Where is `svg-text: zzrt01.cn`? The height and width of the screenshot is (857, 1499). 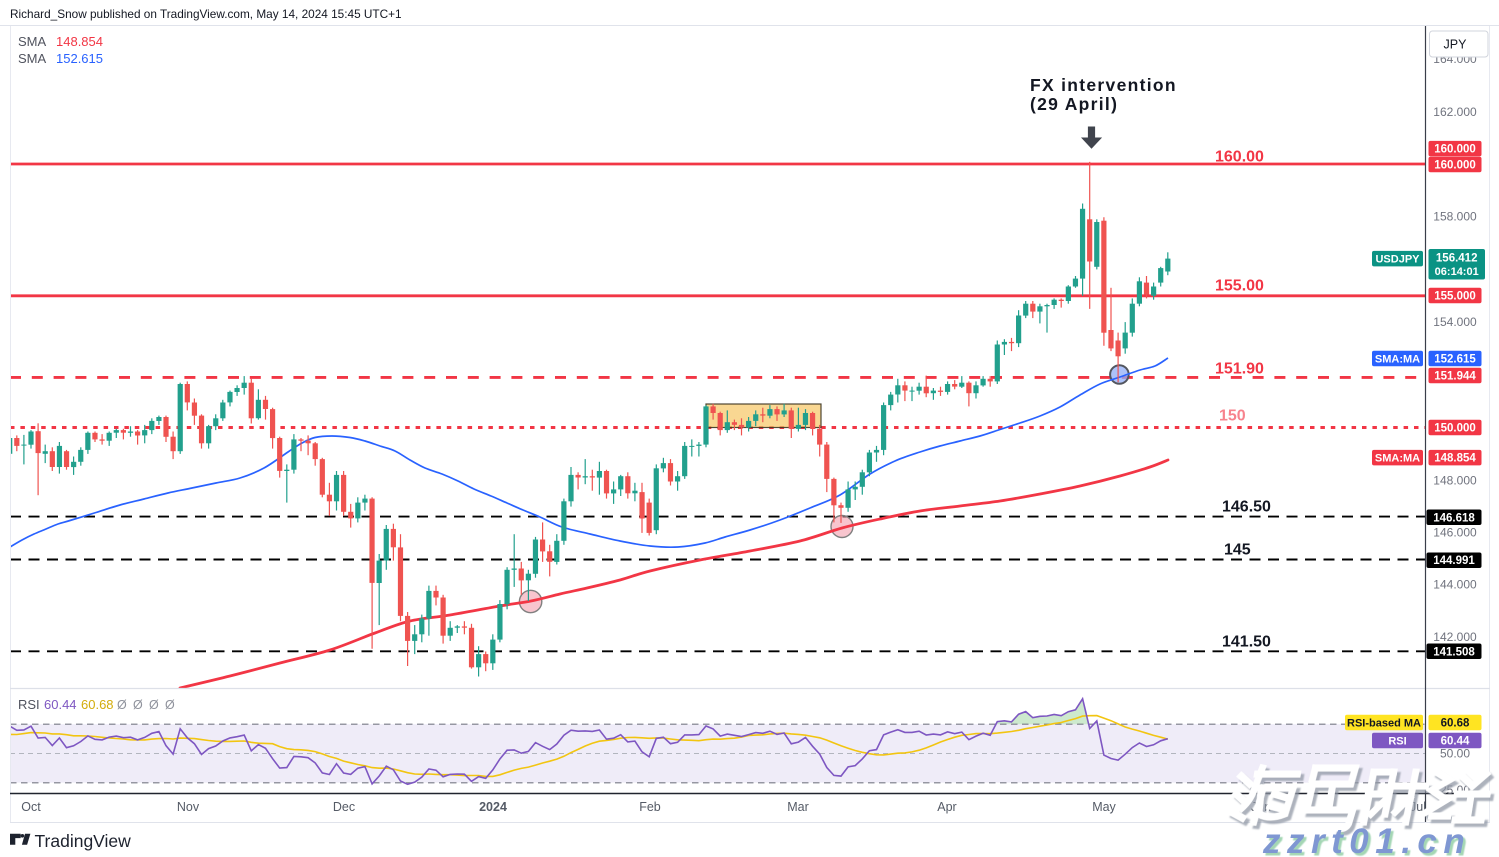
svg-text: zzrt01.cn is located at coordinates (1366, 839).